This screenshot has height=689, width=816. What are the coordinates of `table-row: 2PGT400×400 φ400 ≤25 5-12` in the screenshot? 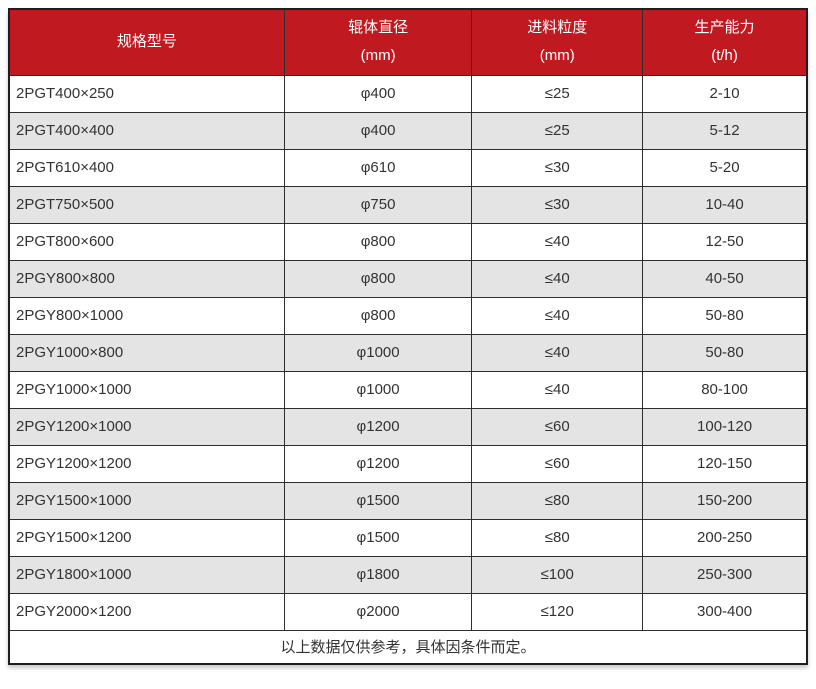 It's located at (408, 130).